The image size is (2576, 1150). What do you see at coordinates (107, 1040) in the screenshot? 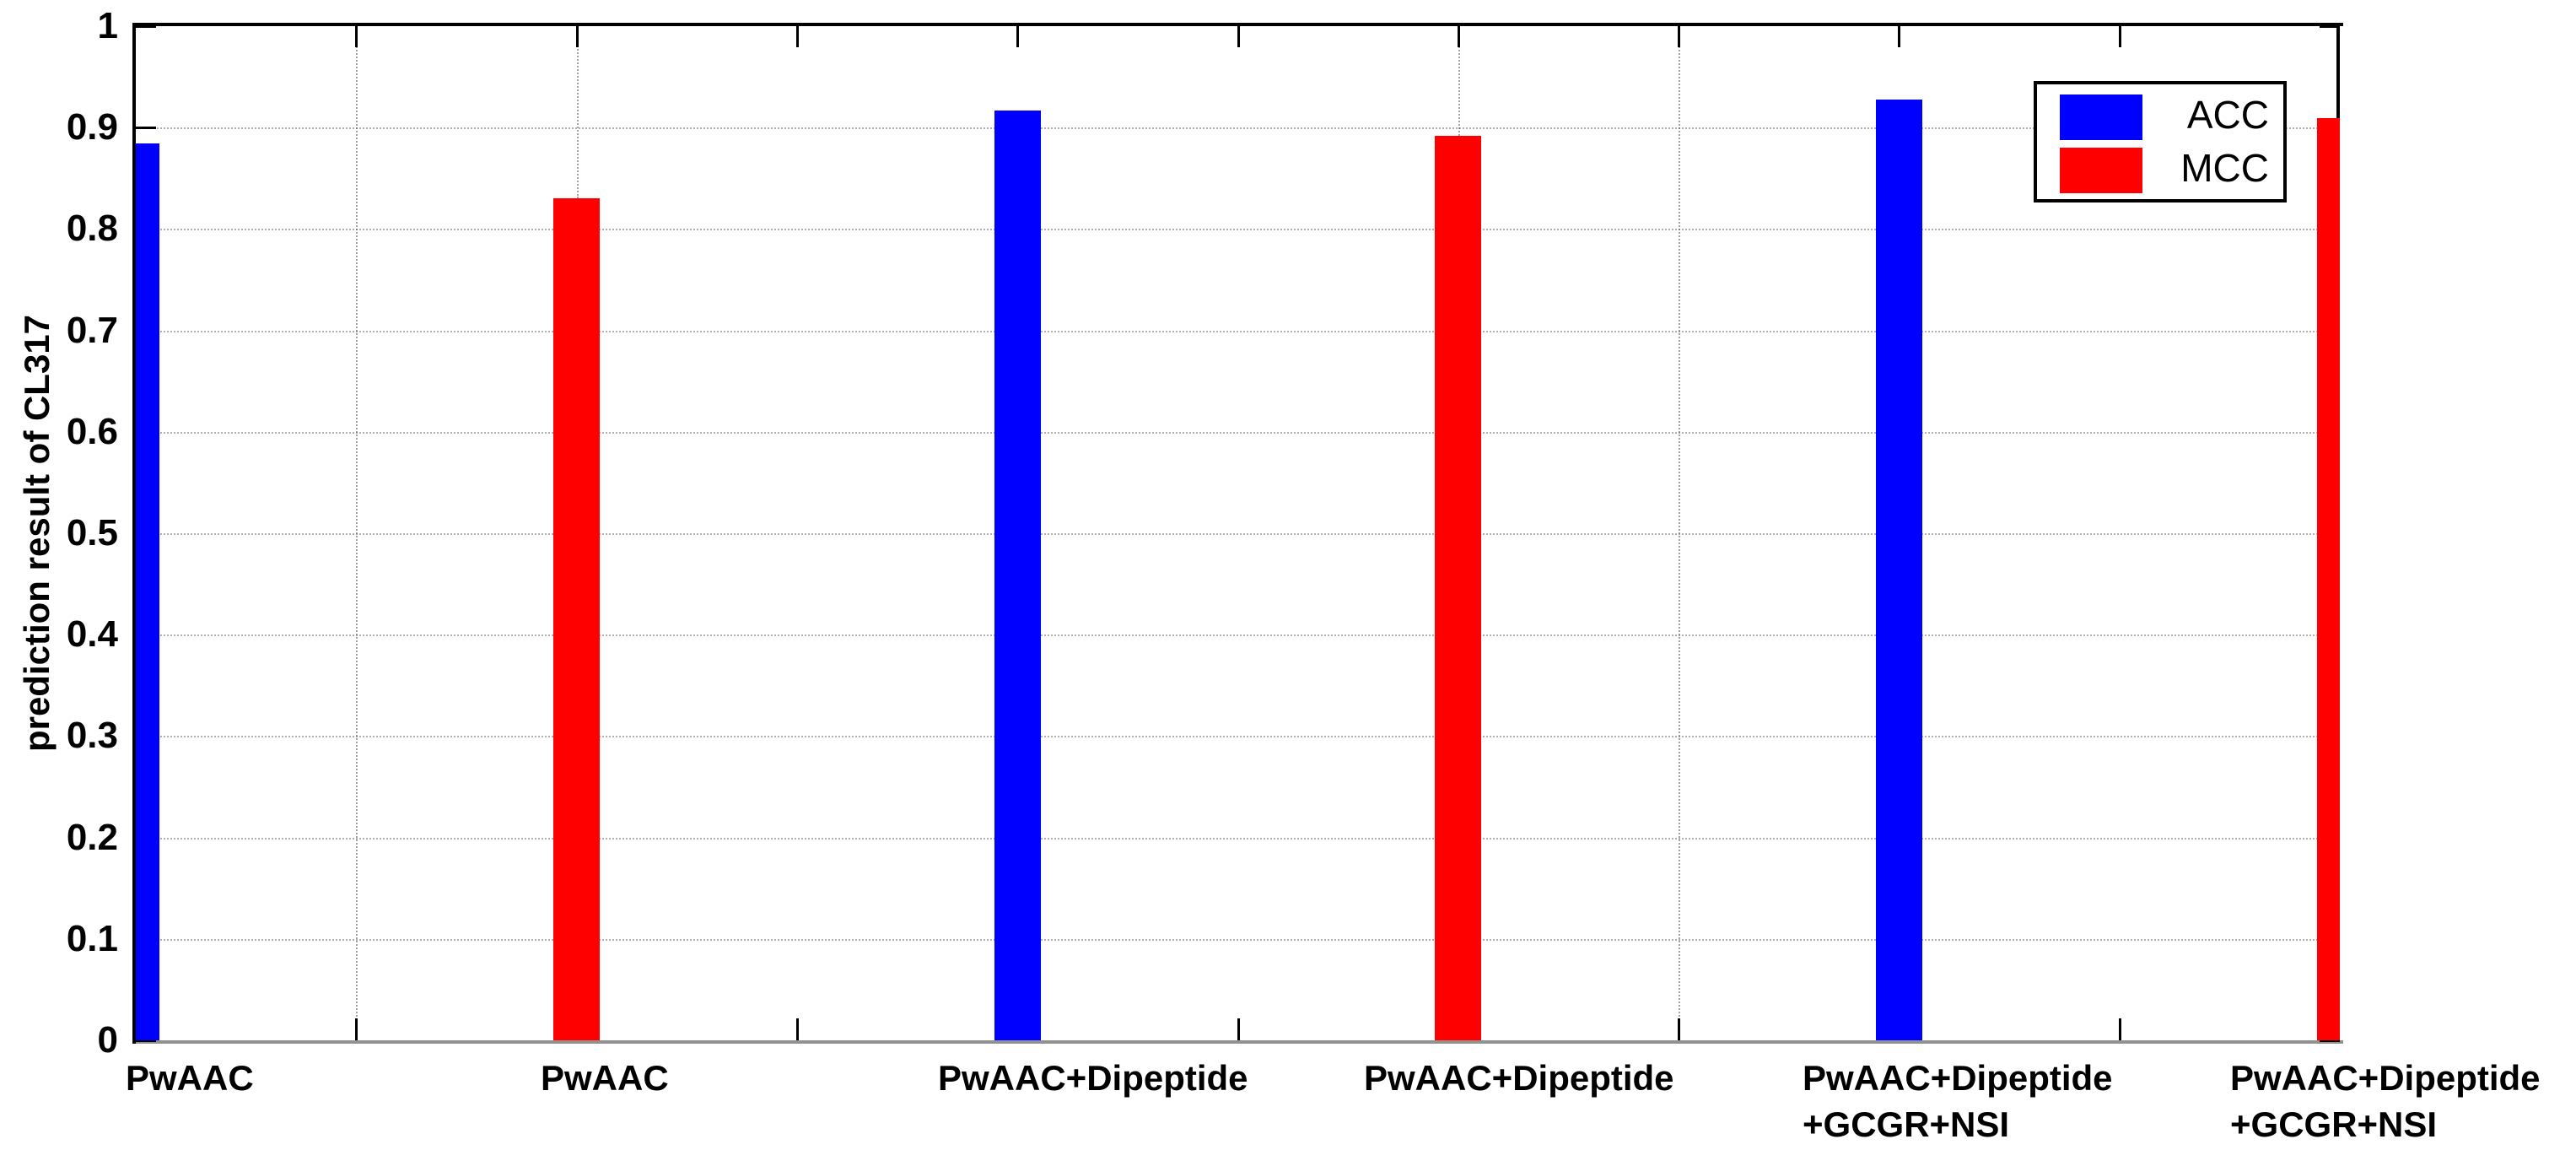
I see `y-tick-label: 0` at bounding box center [107, 1040].